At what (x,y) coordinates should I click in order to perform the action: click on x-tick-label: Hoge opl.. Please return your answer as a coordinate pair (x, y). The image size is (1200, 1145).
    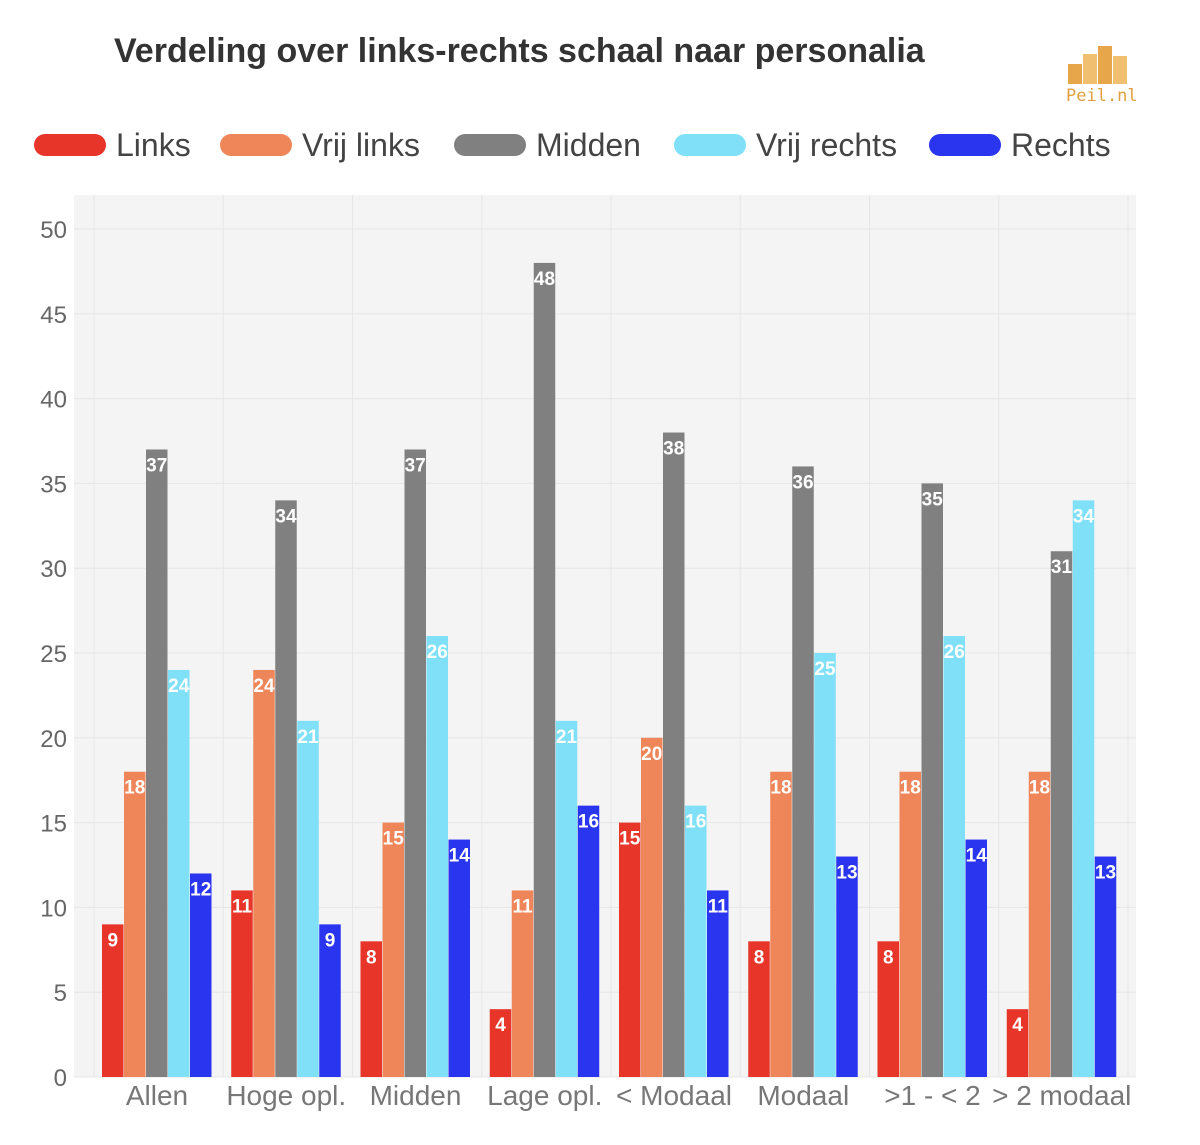
    Looking at the image, I should click on (286, 1095).